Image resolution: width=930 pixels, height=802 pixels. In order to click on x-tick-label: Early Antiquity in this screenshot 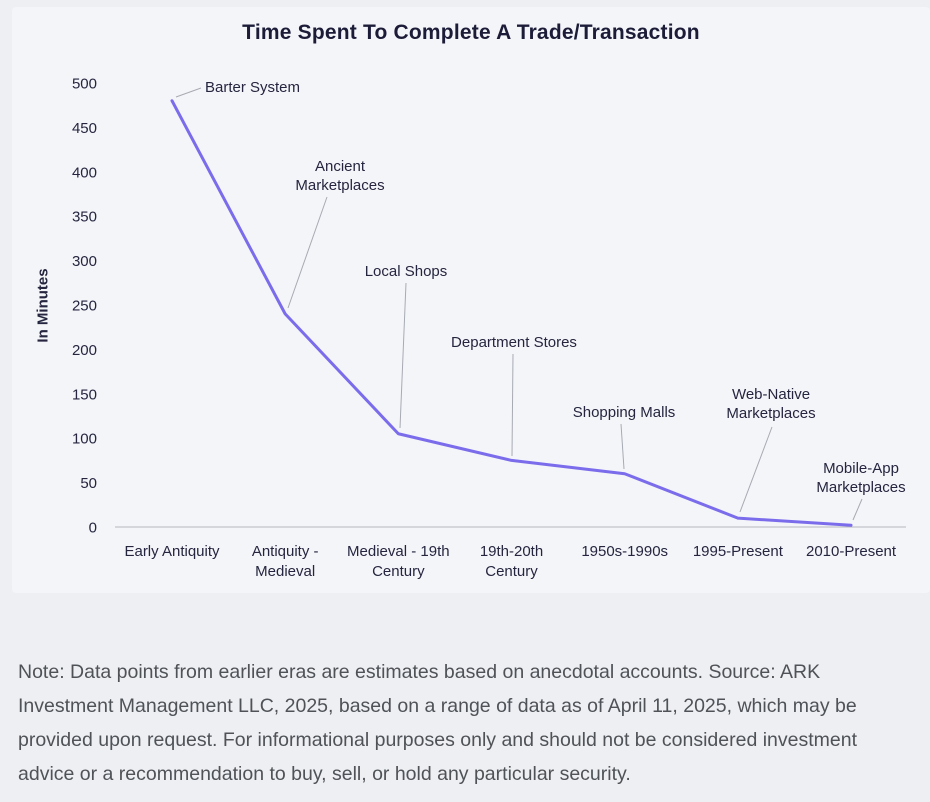, I will do `click(172, 551)`.